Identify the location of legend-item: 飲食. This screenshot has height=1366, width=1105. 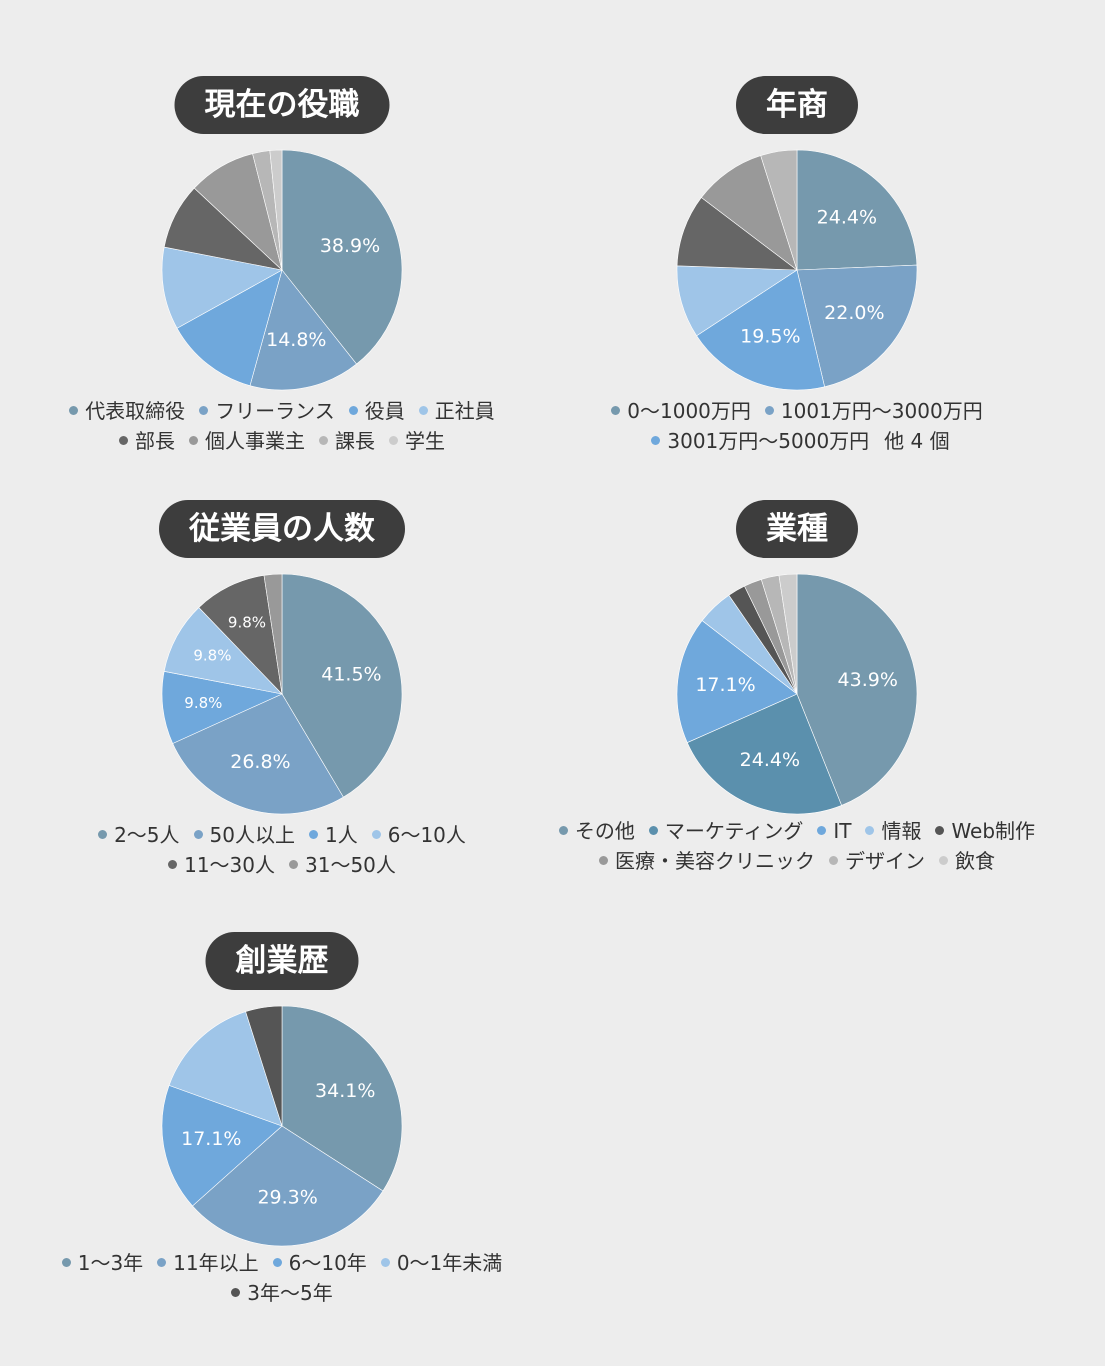
(967, 861).